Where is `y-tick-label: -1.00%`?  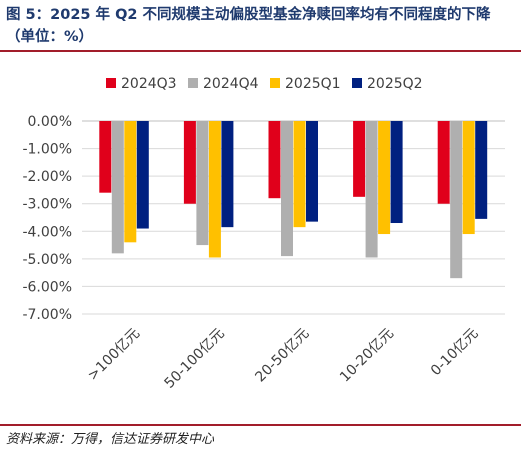
y-tick-label: -1.00% is located at coordinates (47, 150).